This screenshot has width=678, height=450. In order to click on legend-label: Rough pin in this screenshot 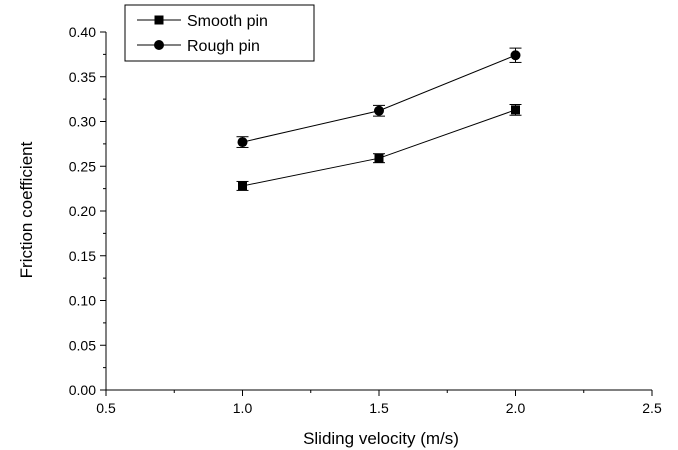, I will do `click(223, 46)`.